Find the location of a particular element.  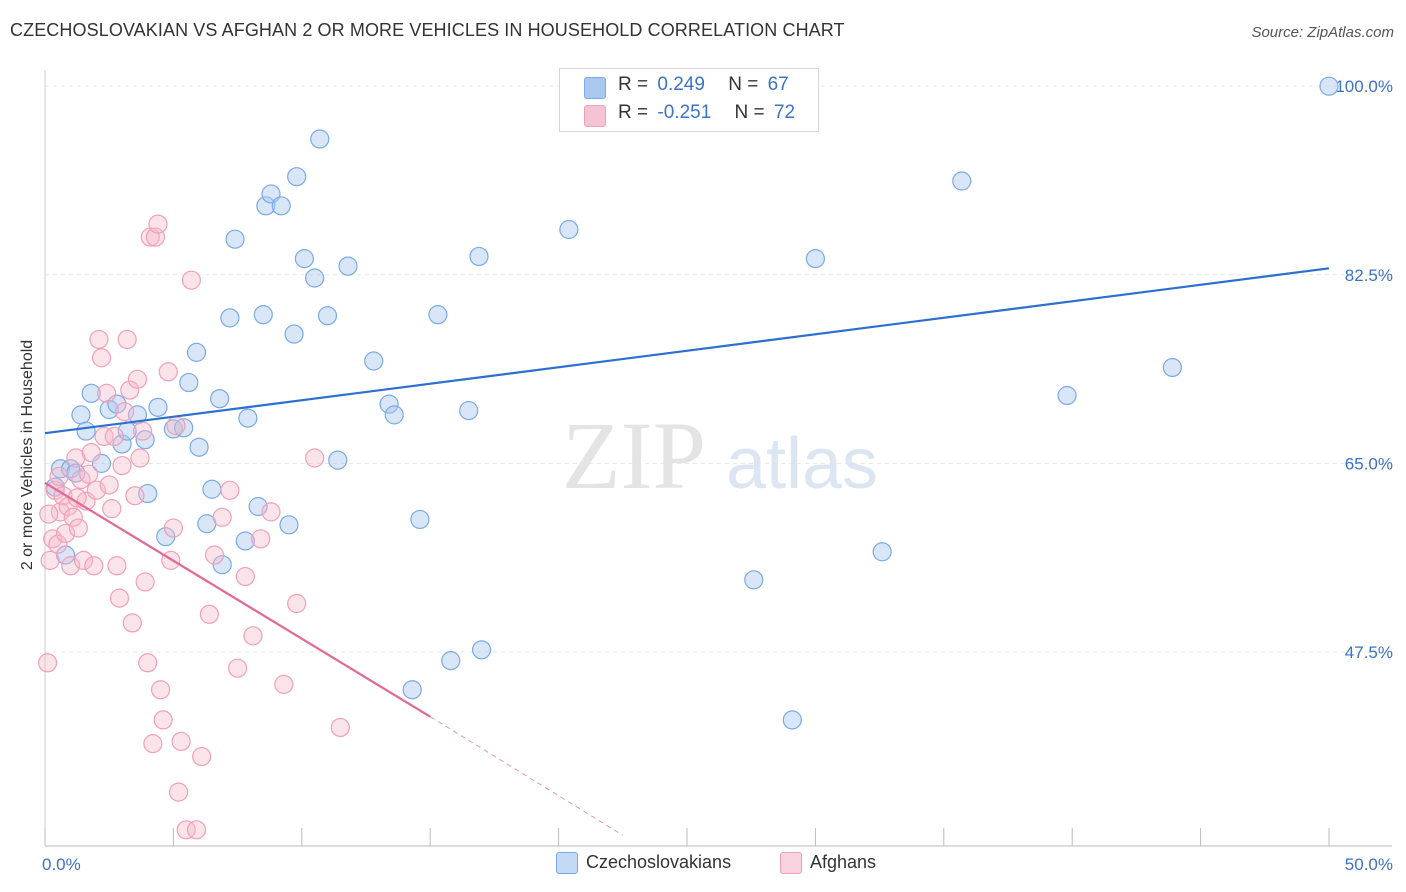

legend-r-value: 0.249 is located at coordinates (681, 84).